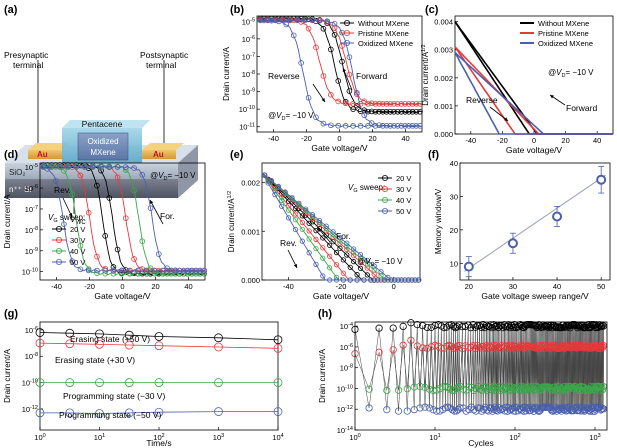  I want to click on x-tick-label: 0, so click(339, 138).